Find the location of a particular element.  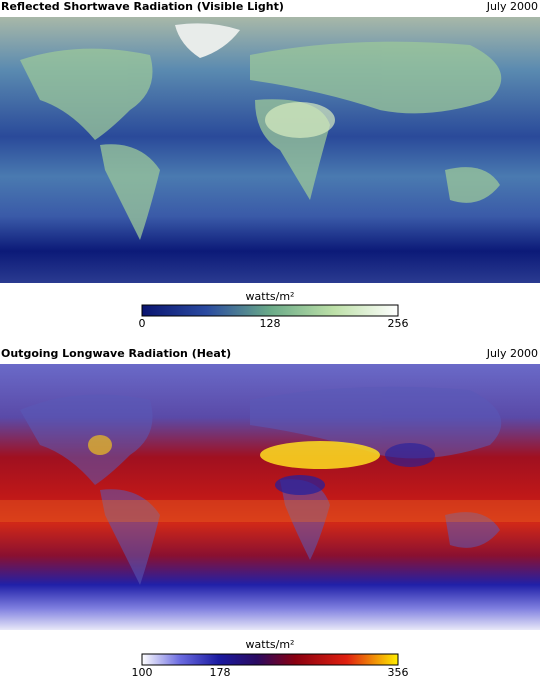

colorbar-tick-label: 356 is located at coordinates (398, 672).